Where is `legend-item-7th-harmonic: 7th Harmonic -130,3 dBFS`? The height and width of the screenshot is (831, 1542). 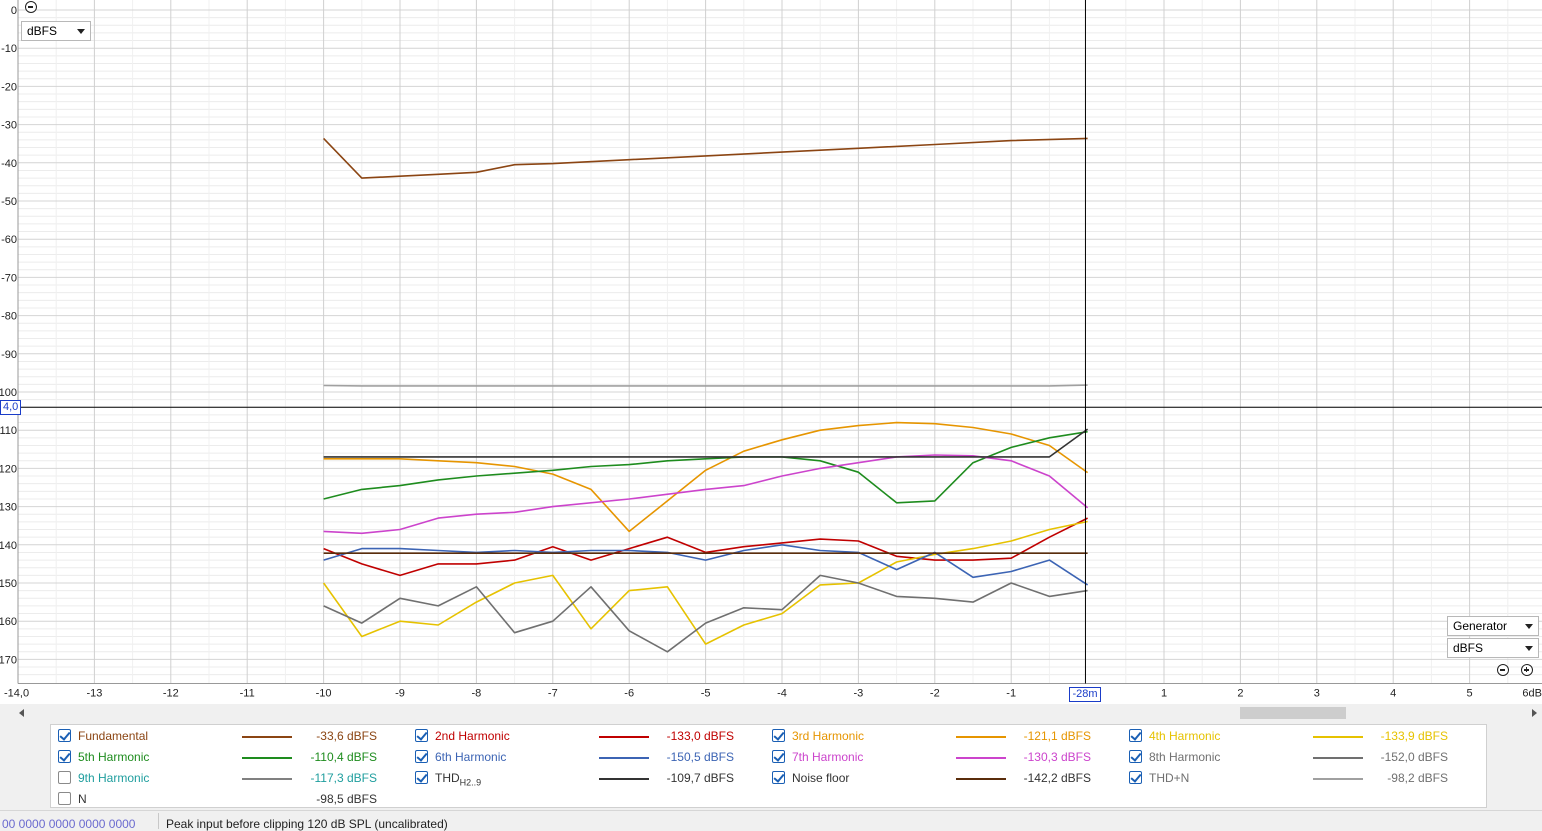
legend-item-7th-harmonic: 7th Harmonic -130,3 dBFS is located at coordinates (943, 757).